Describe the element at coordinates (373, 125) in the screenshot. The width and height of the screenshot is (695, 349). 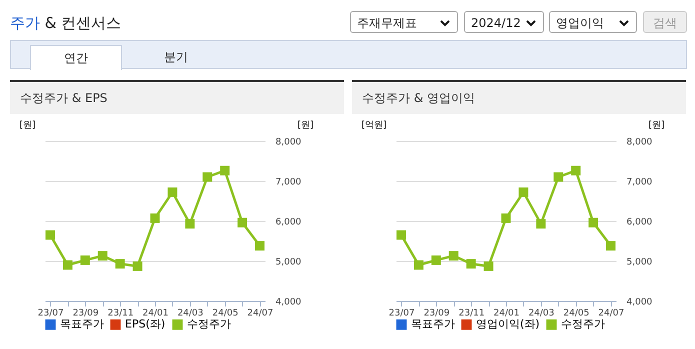
I see `y-axis-title: [억원]` at that location.